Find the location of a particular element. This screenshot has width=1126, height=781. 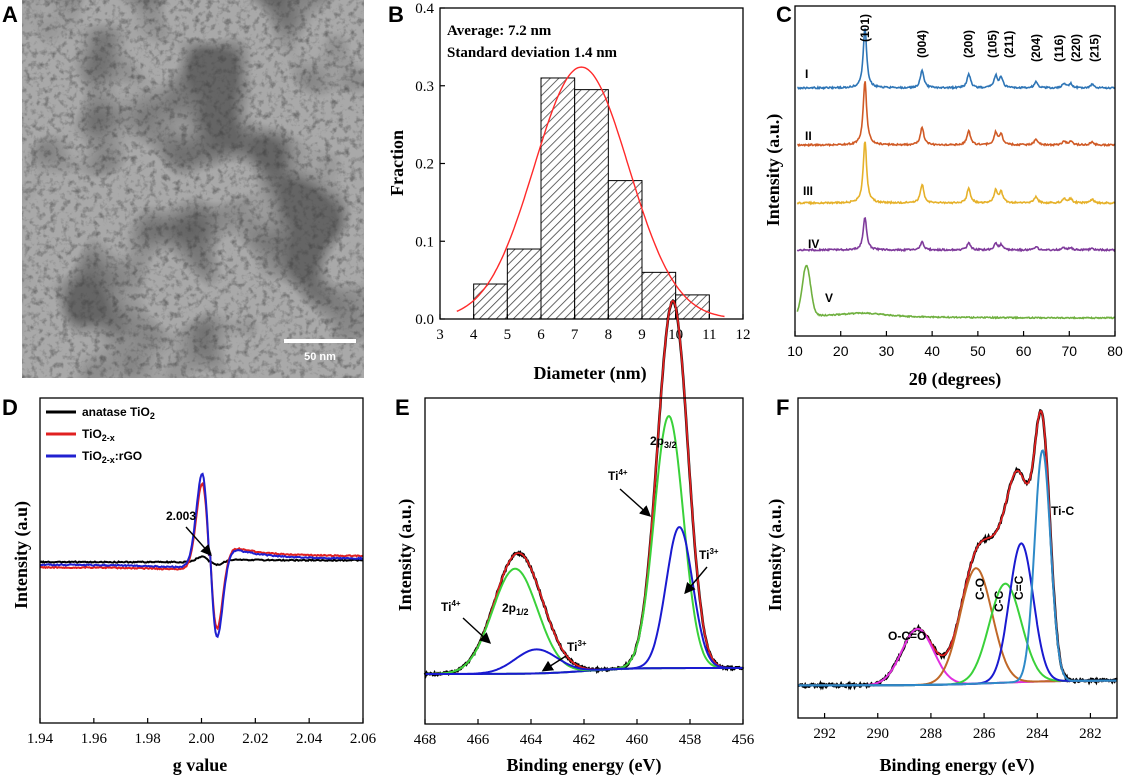

x-tick-e-label: 464 is located at coordinates (531, 740).